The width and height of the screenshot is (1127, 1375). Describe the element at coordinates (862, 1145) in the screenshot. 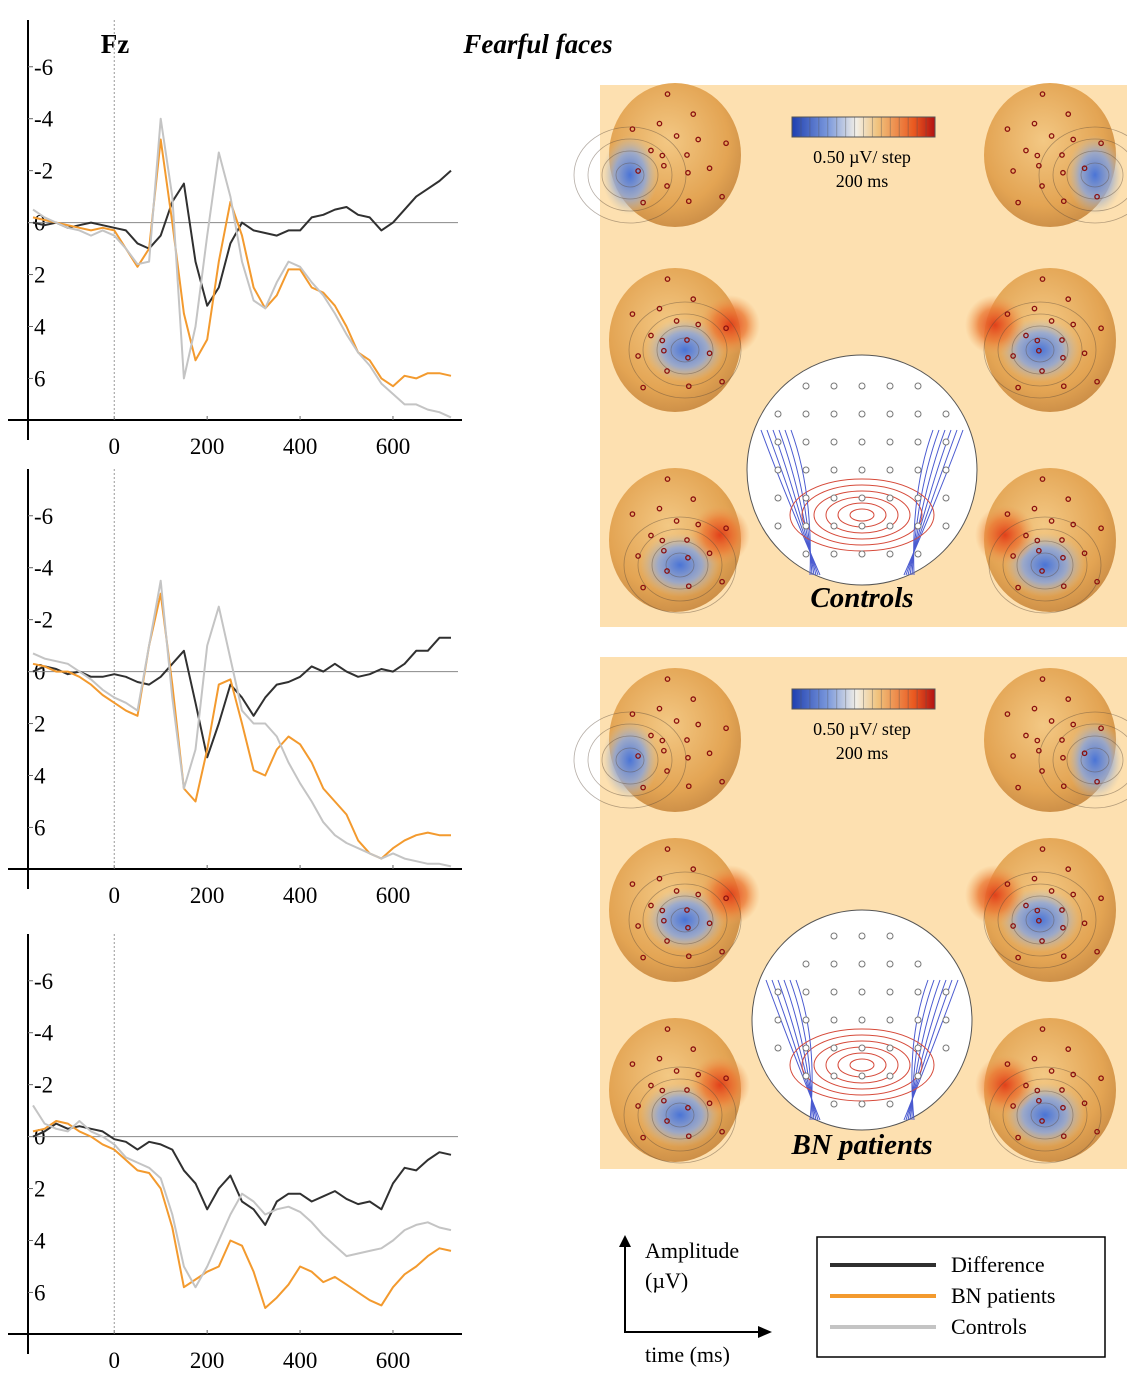

I see `group-label: BN patients` at that location.